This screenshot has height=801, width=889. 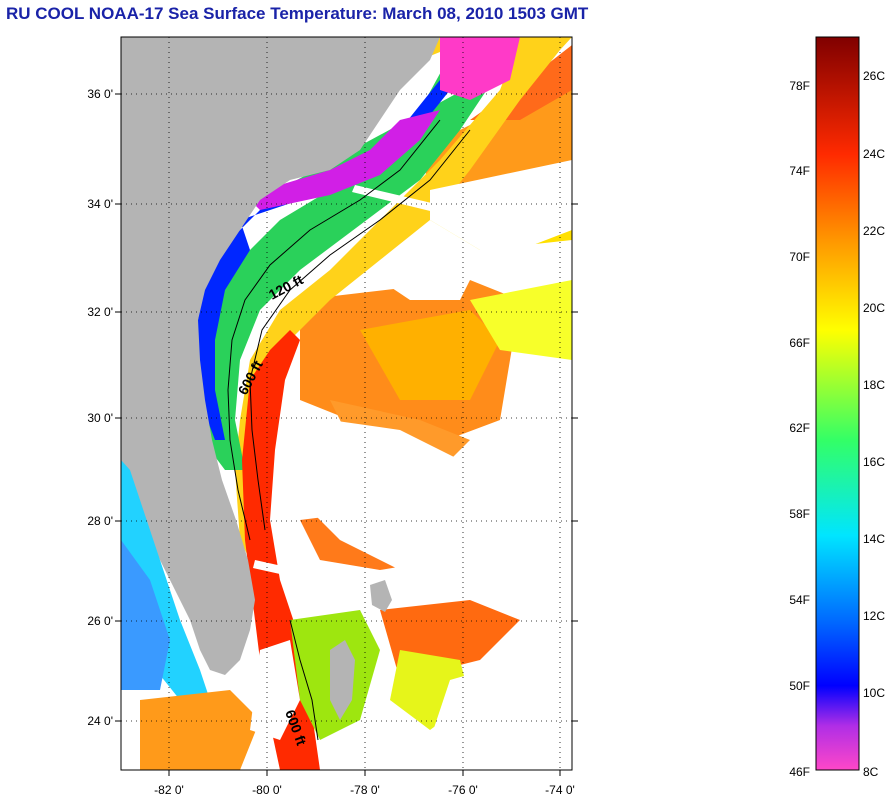 What do you see at coordinates (100, 521) in the screenshot?
I see `lat-label-28: 28 0'` at bounding box center [100, 521].